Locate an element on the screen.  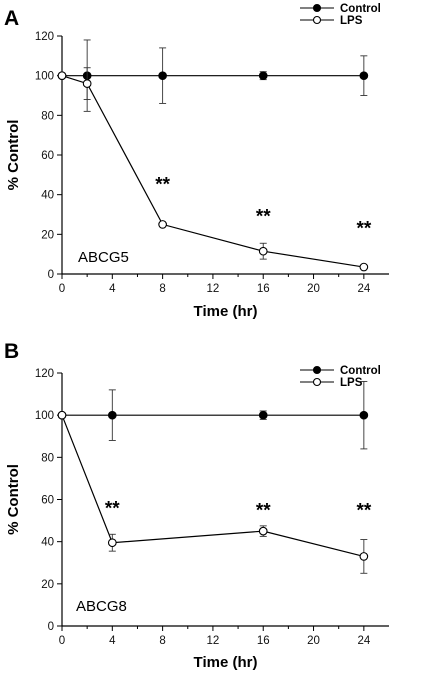
panel-letter: B is located at coordinates (11, 351).